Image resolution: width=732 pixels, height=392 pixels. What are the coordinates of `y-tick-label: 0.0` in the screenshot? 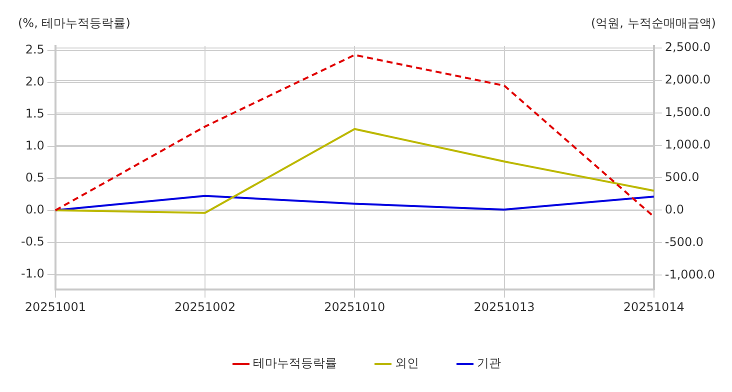 It's located at (34, 209).